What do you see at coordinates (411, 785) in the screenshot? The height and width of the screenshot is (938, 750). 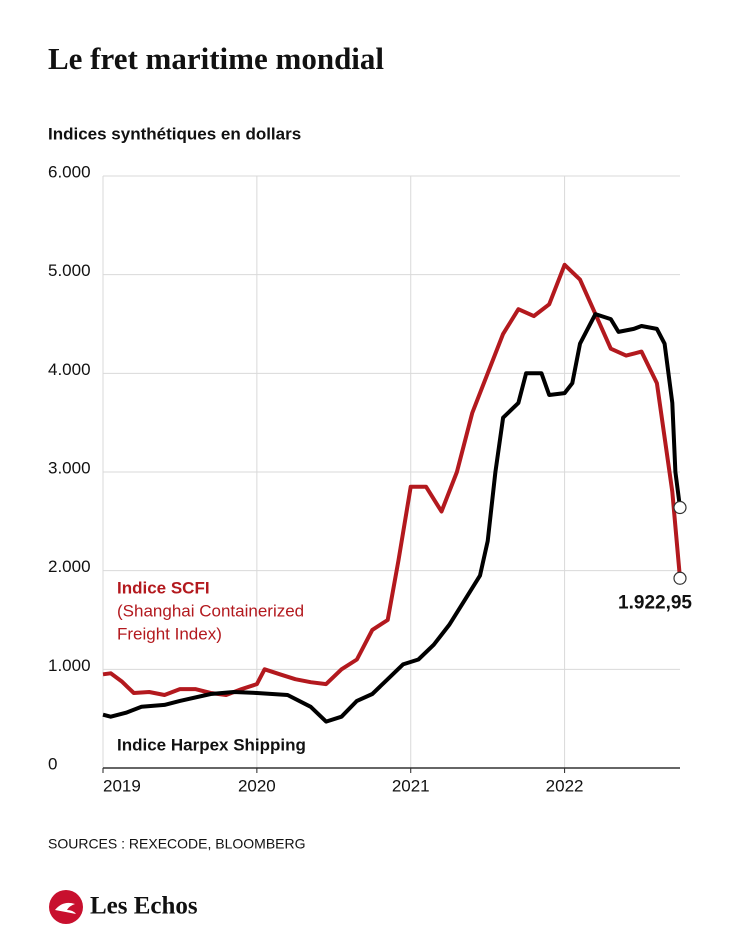 I see `x-tick-label: 2021` at bounding box center [411, 785].